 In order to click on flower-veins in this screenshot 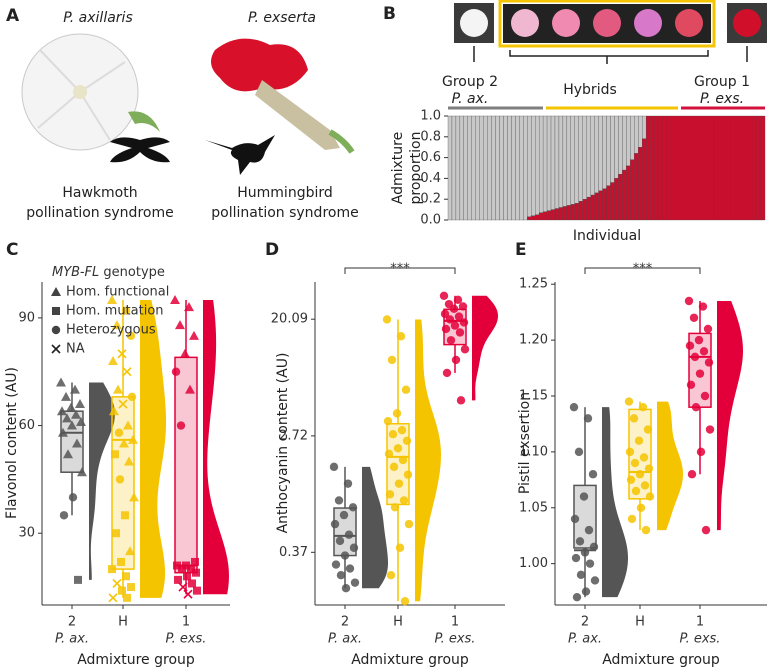, I will do `click(81, 95)`.